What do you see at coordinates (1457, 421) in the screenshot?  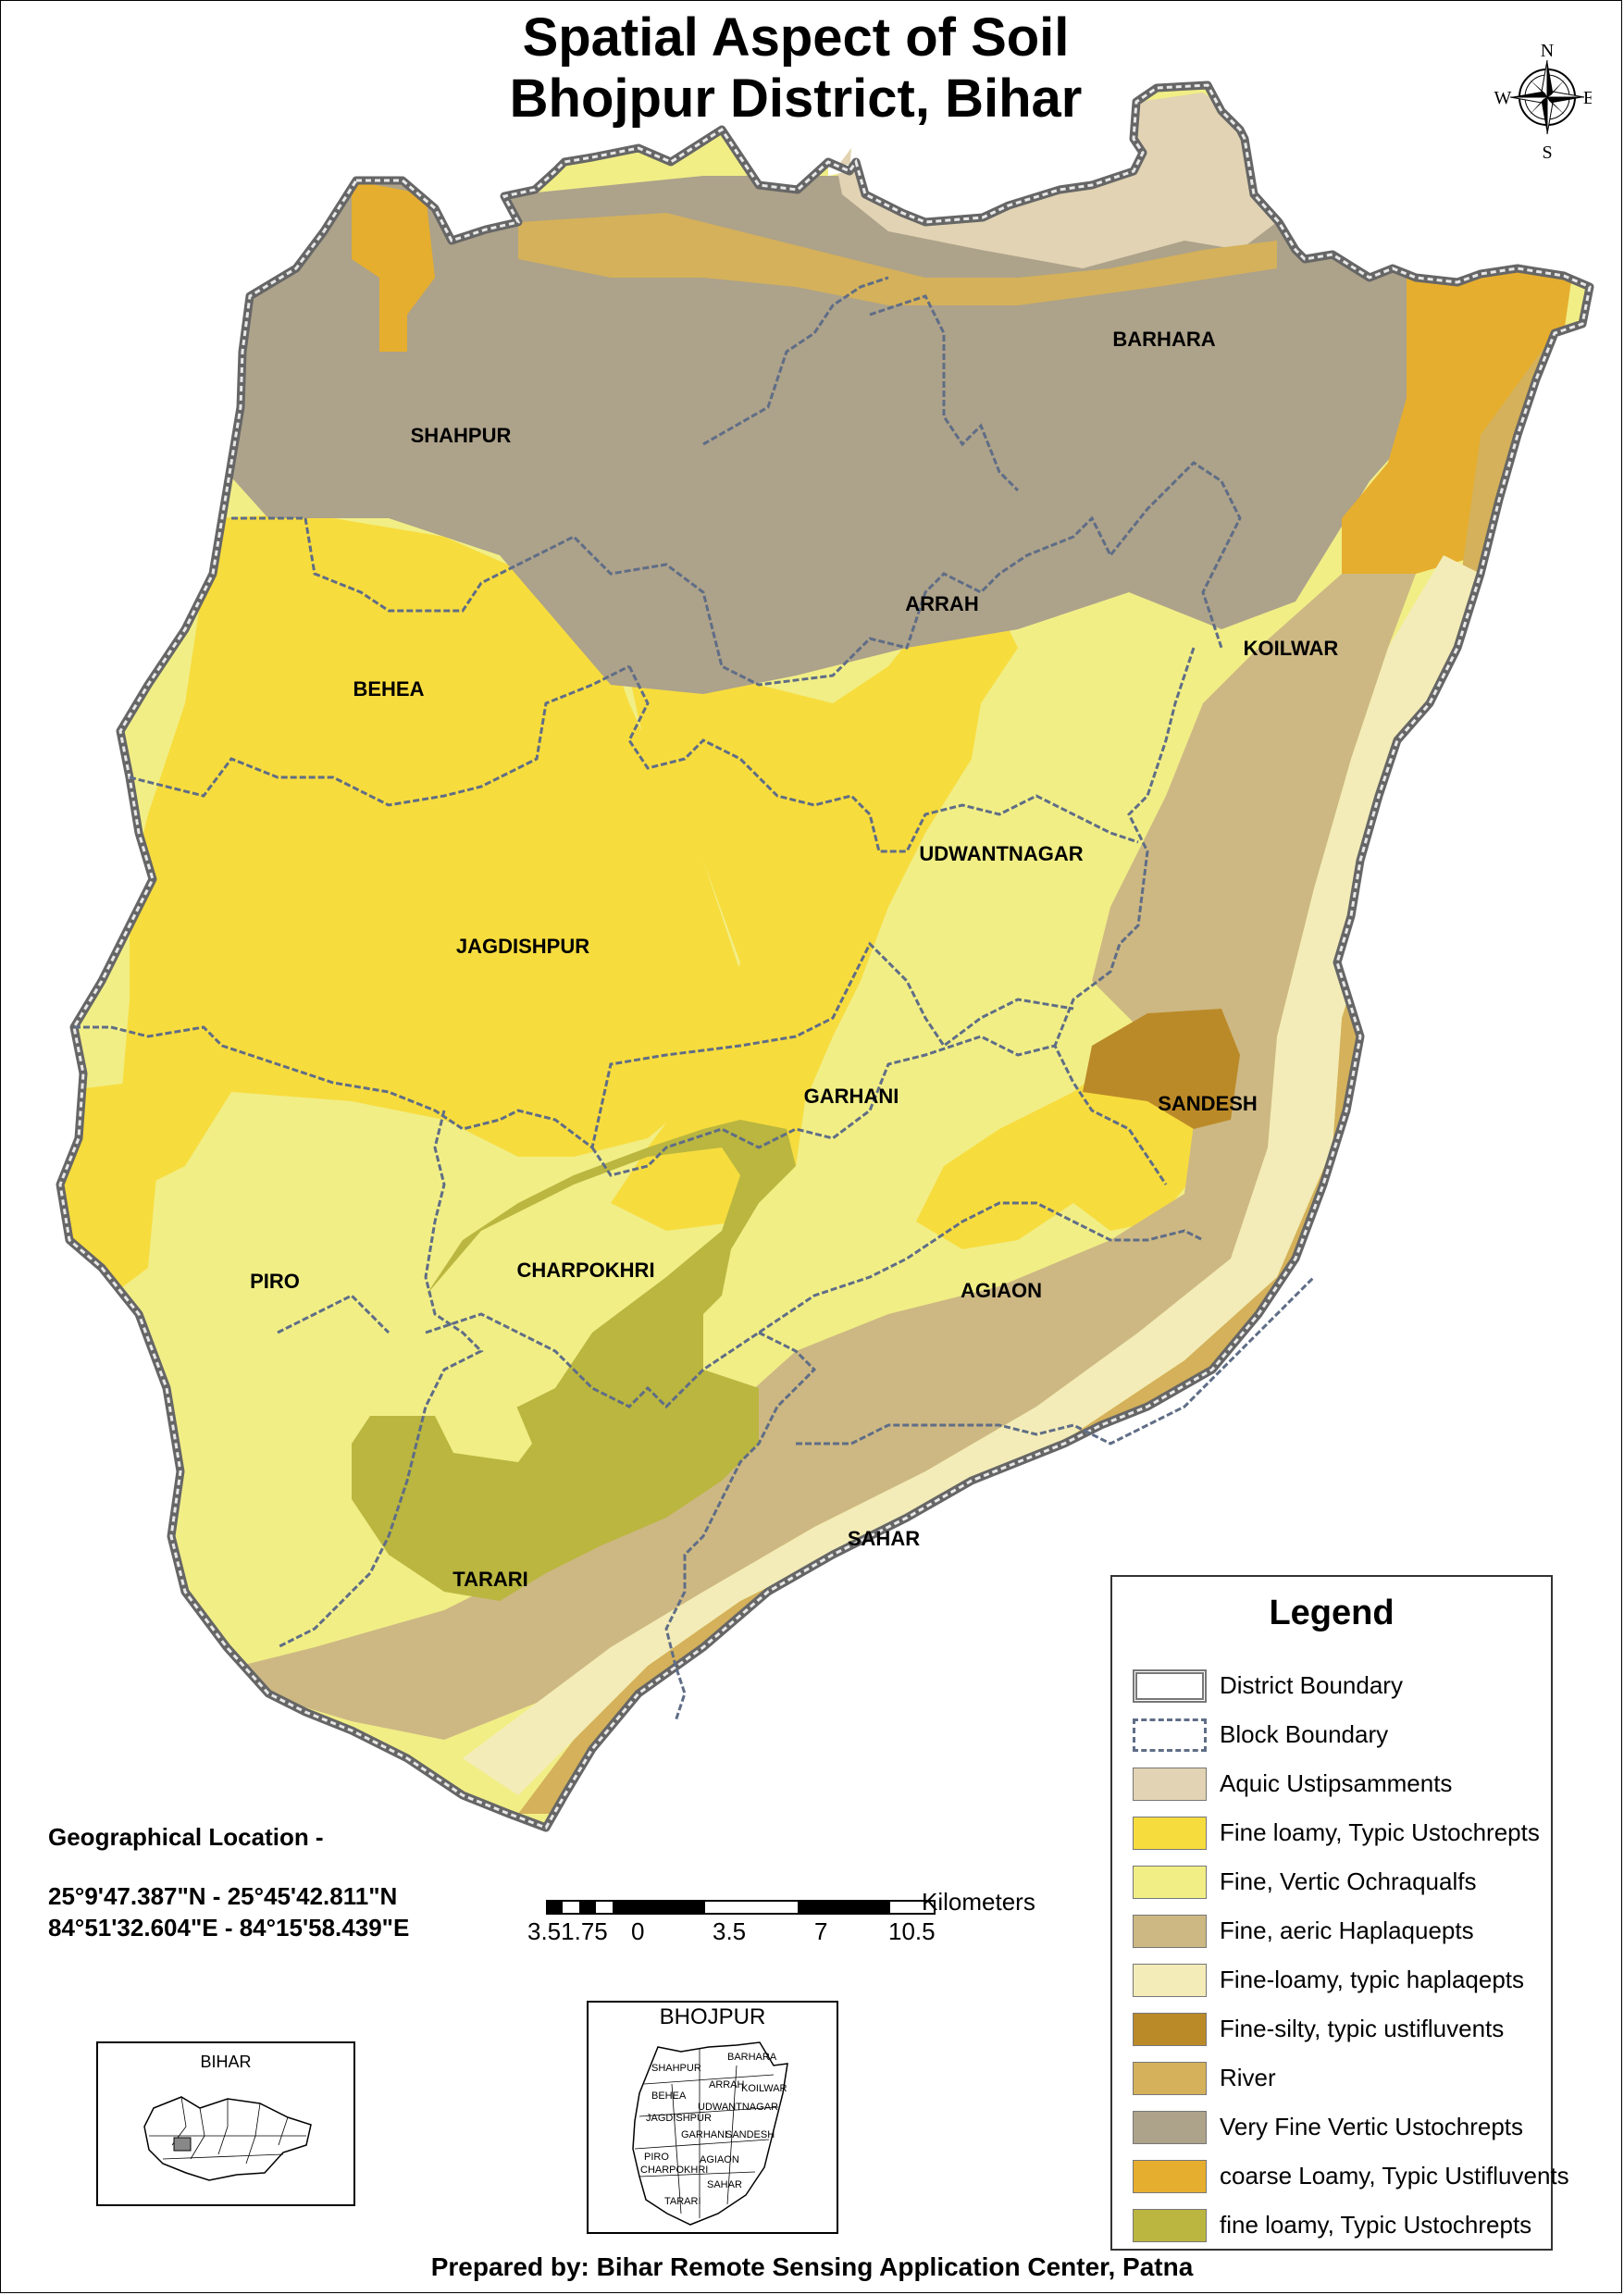 I see `zone-coarse-east` at bounding box center [1457, 421].